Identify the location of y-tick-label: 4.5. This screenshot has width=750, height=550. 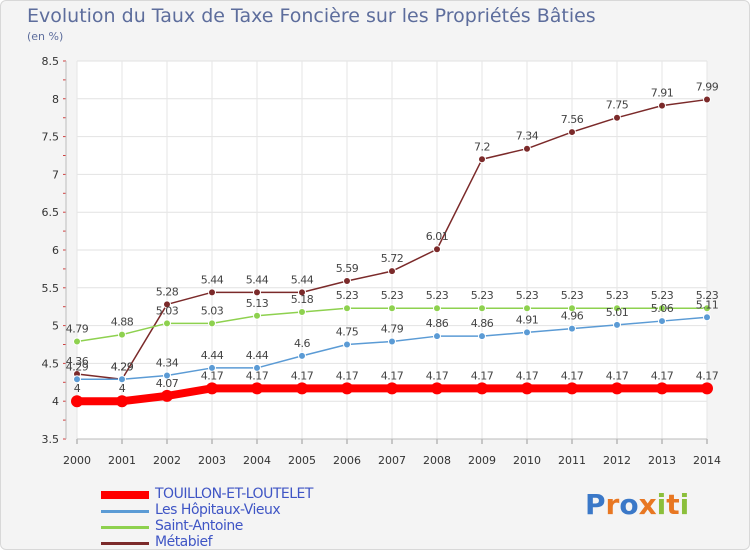
(51, 363).